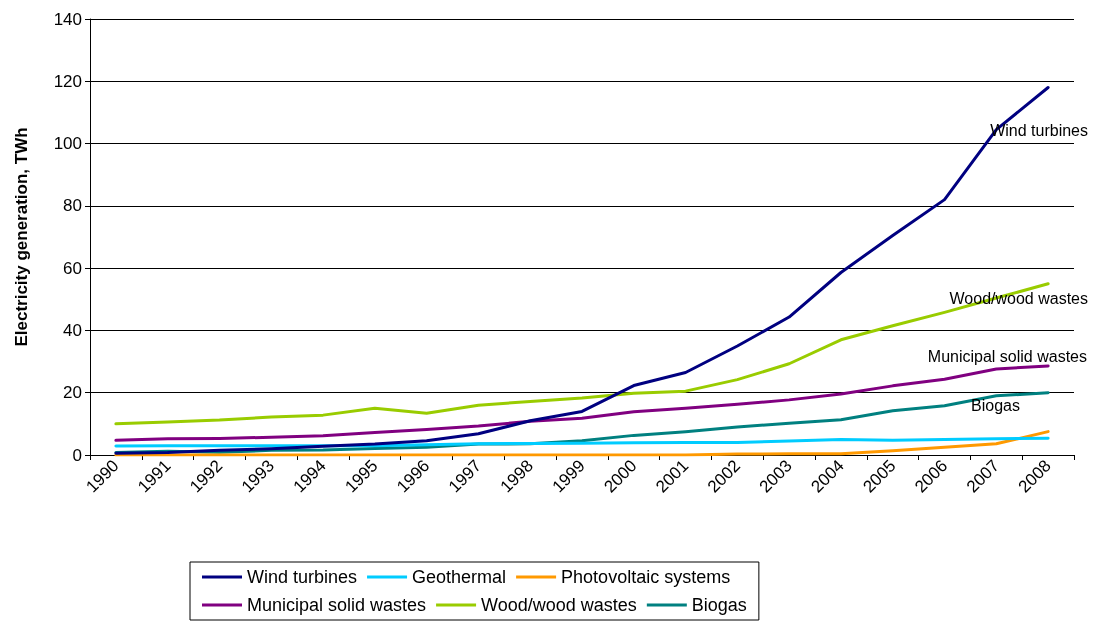 The width and height of the screenshot is (1094, 628). What do you see at coordinates (559, 605) in the screenshot?
I see `legend-label: Wood/wood wastes` at bounding box center [559, 605].